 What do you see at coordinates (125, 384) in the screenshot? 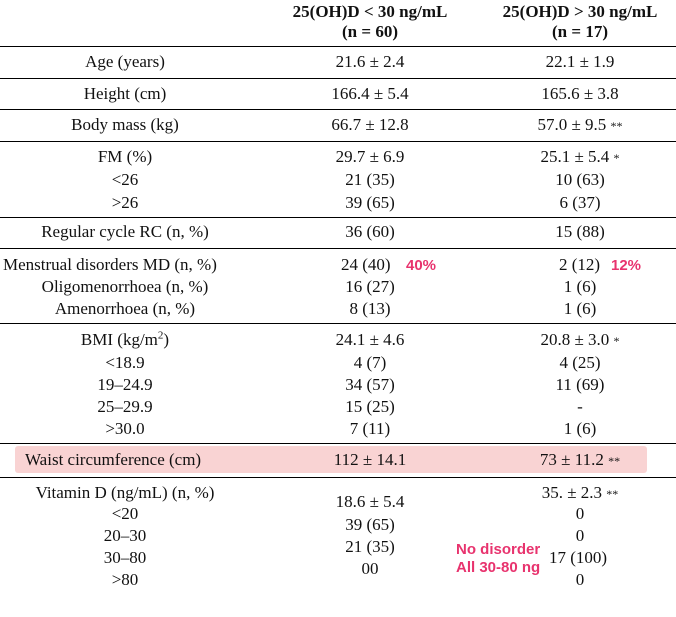
I see `row-label-bmi-sub: 19–24.9` at bounding box center [125, 384].